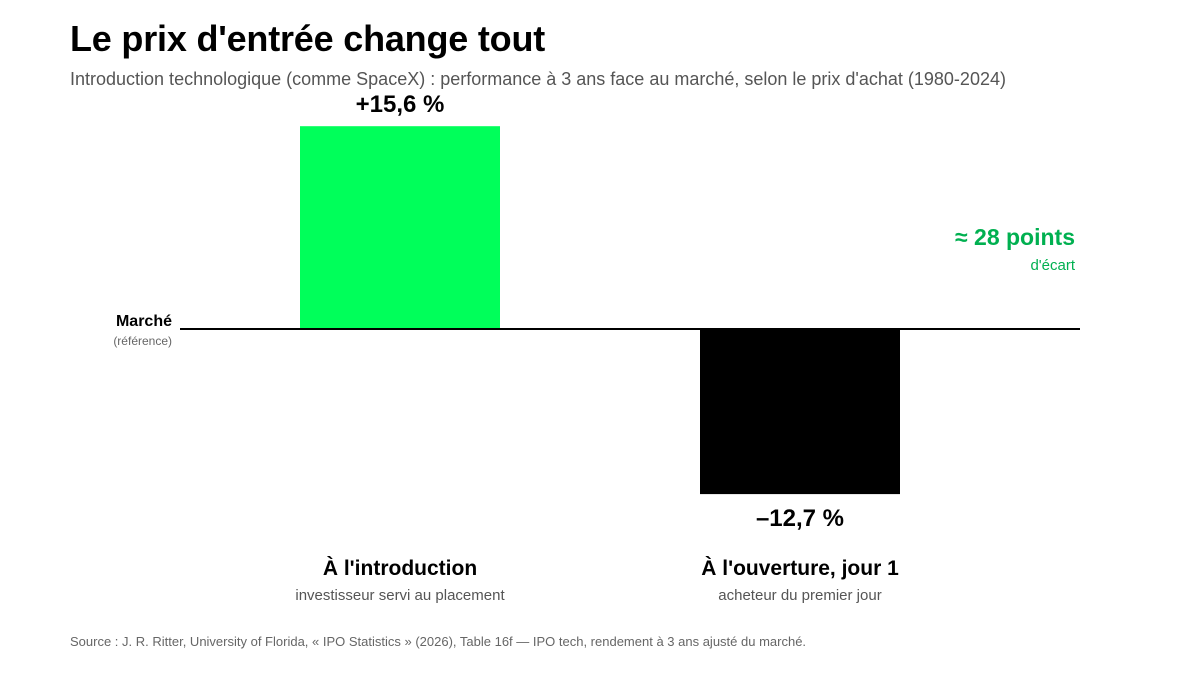 Image resolution: width=1200 pixels, height=675 pixels. I want to click on gap-annotation-sublabel: d'écart, so click(1052, 265).